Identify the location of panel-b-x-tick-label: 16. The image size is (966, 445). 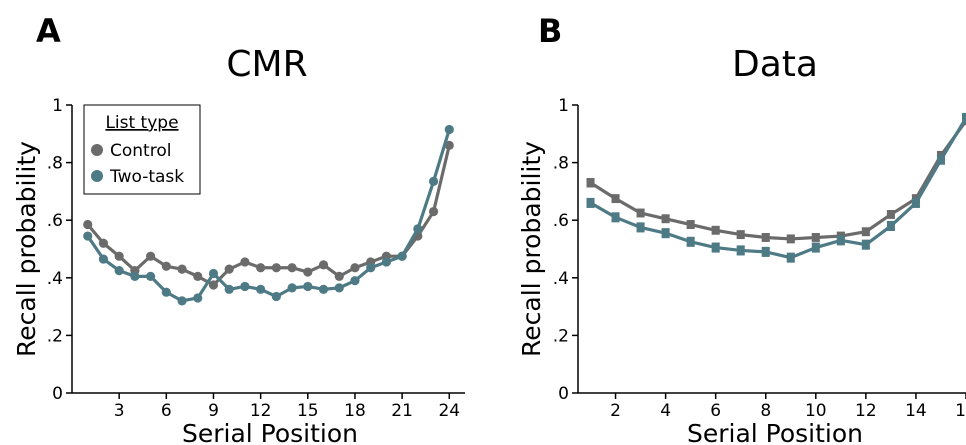
(960, 411).